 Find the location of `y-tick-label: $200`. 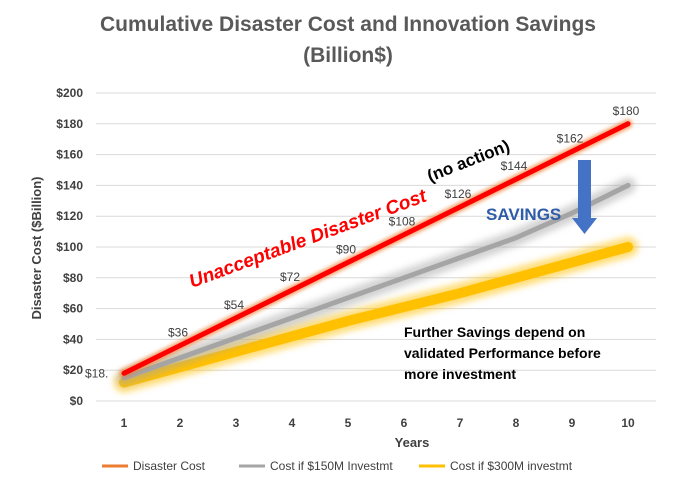

y-tick-label: $200 is located at coordinates (69, 93).